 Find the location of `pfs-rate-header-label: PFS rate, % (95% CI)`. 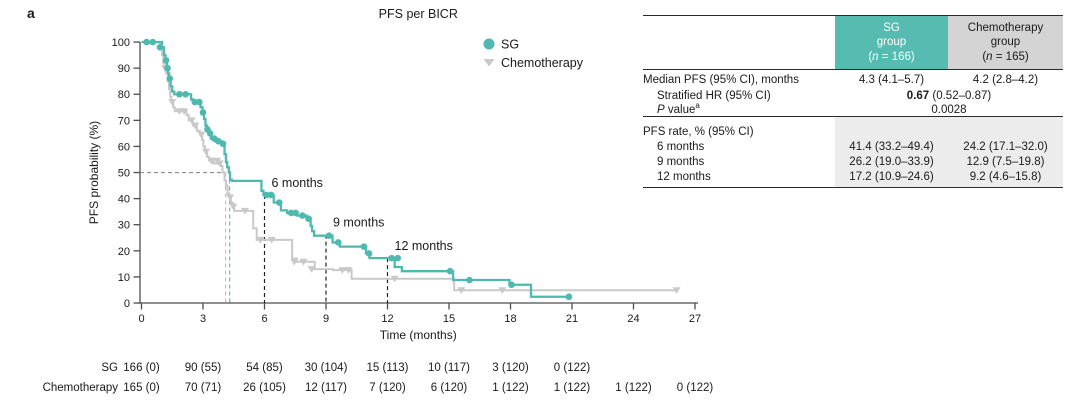

pfs-rate-header-label: PFS rate, % (95% CI) is located at coordinates (698, 132).